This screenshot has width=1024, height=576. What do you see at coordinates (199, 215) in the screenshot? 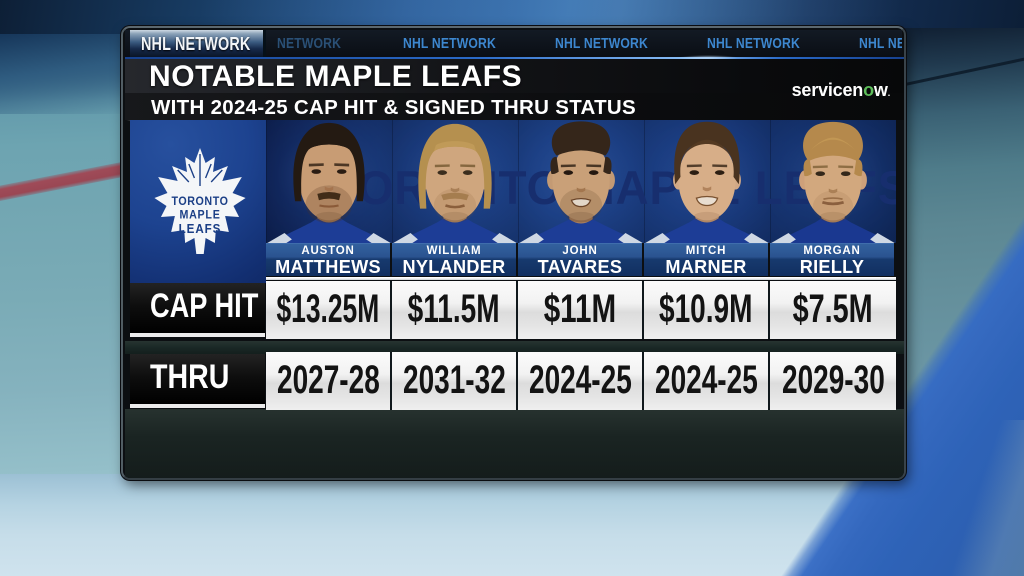
I see `svg-text: MAPLE` at bounding box center [199, 215].